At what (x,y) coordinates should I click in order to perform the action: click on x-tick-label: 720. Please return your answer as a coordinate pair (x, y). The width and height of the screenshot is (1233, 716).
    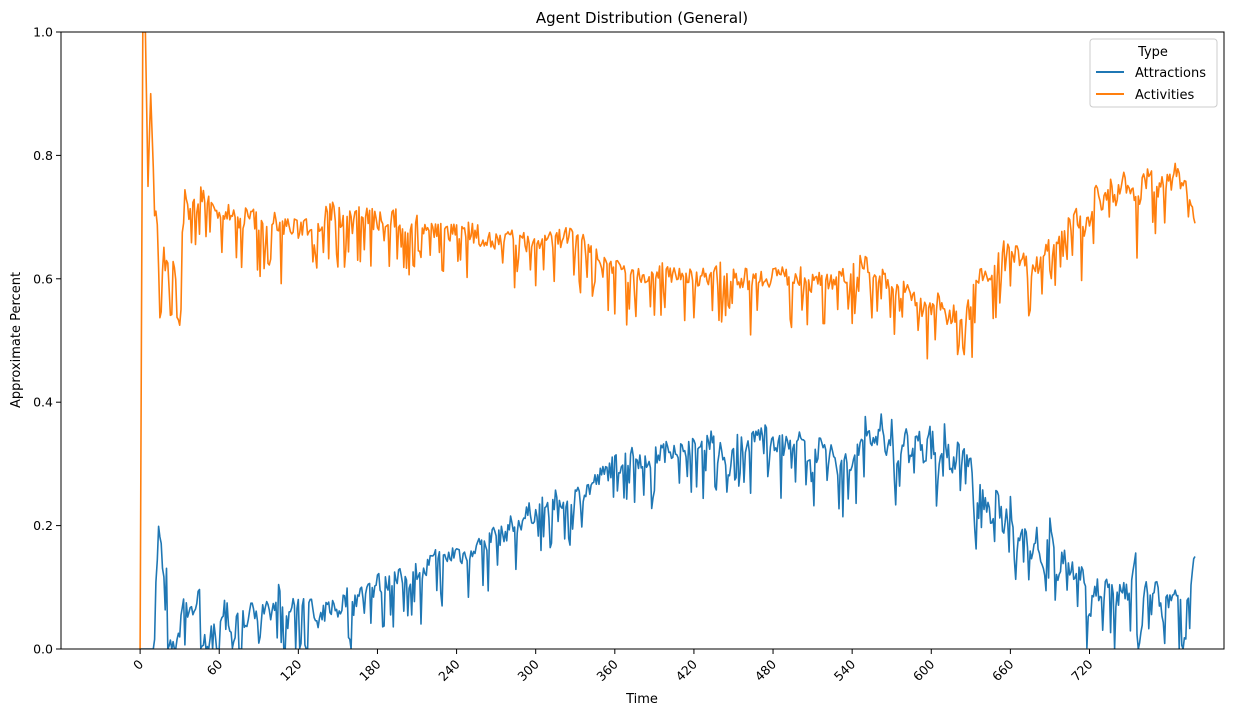
    Looking at the image, I should click on (1082, 670).